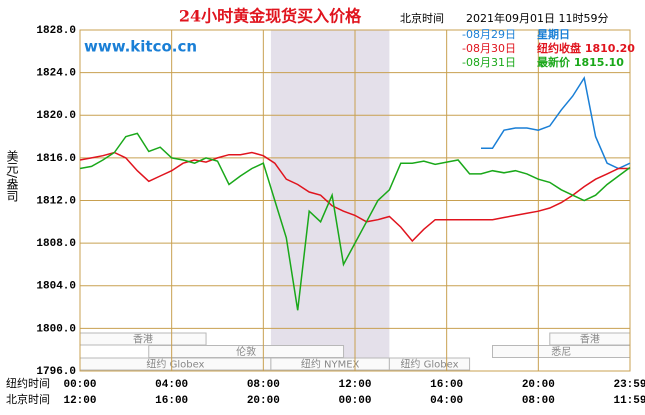 The image size is (645, 415). What do you see at coordinates (56, 372) in the screenshot?
I see `y-tick-label: 1796.0` at bounding box center [56, 372].